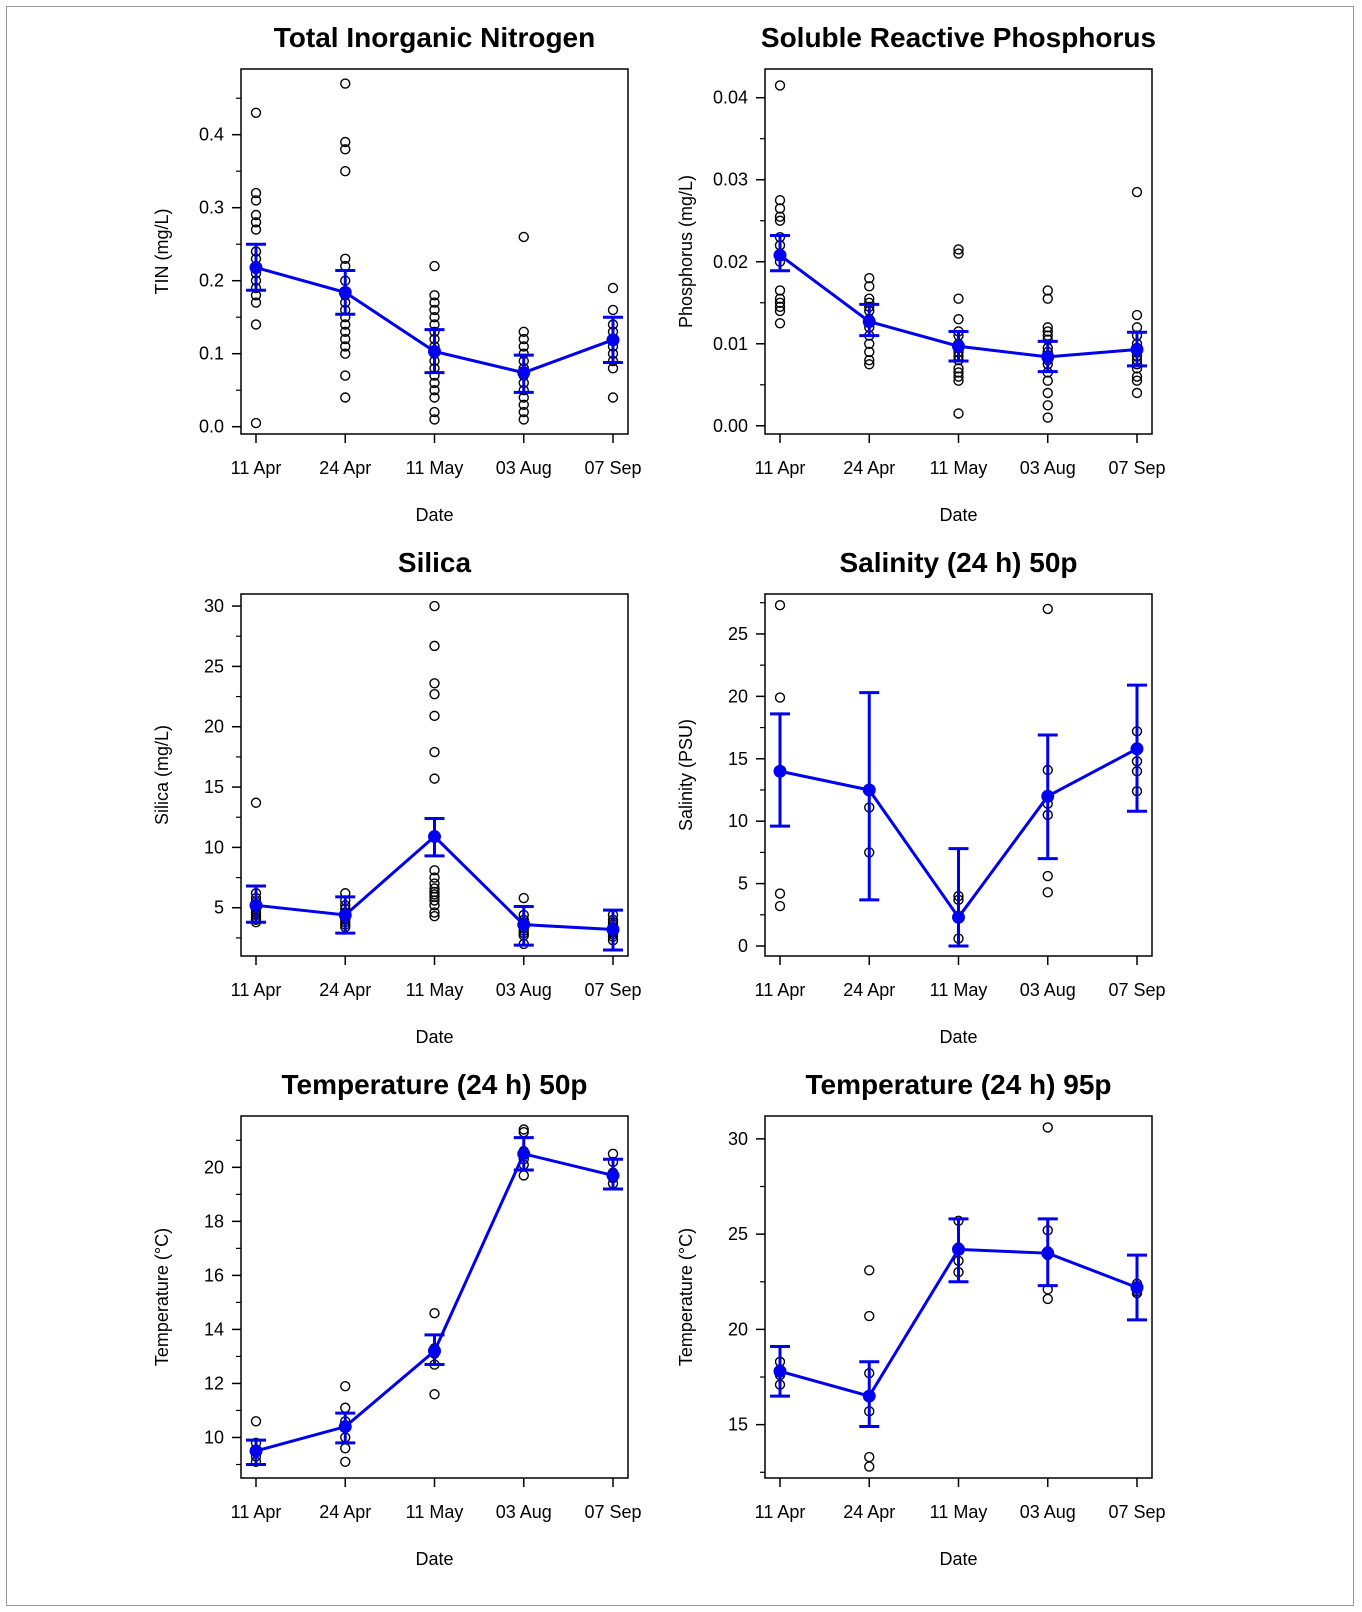 This screenshot has height=1612, width=1362. Describe the element at coordinates (214, 666) in the screenshot. I see `y-tick-label: 25` at that location.